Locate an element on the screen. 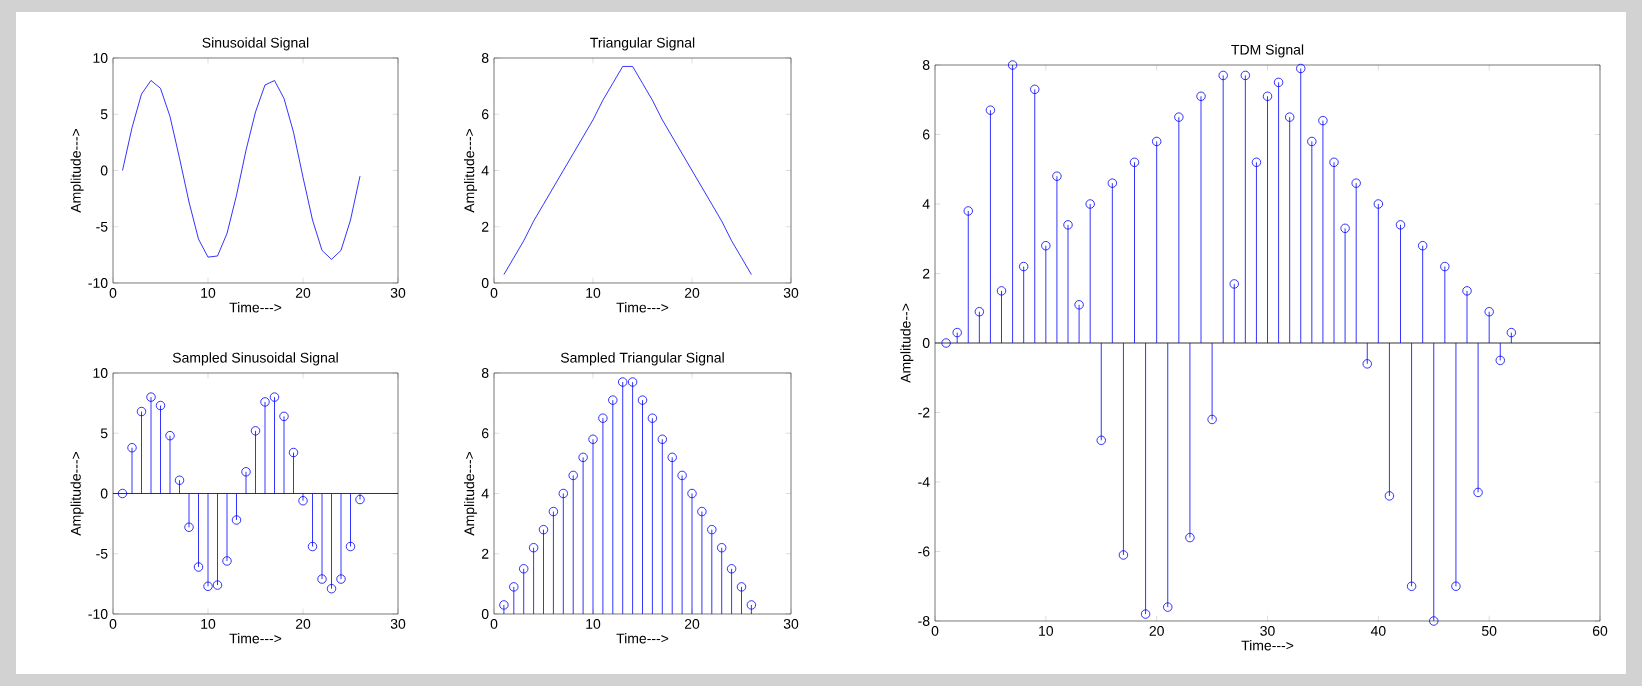 Image resolution: width=1642 pixels, height=686 pixels. x-tick-label: 40 is located at coordinates (1378, 630).